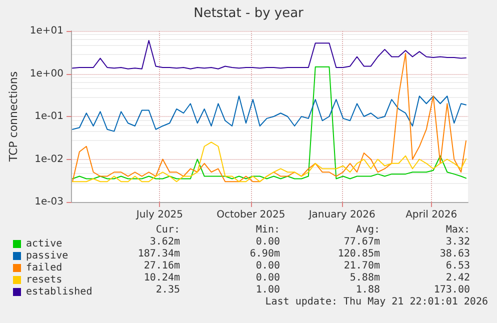 The image size is (497, 323). I want to click on chart-title: Netstat - by year, so click(249, 13).